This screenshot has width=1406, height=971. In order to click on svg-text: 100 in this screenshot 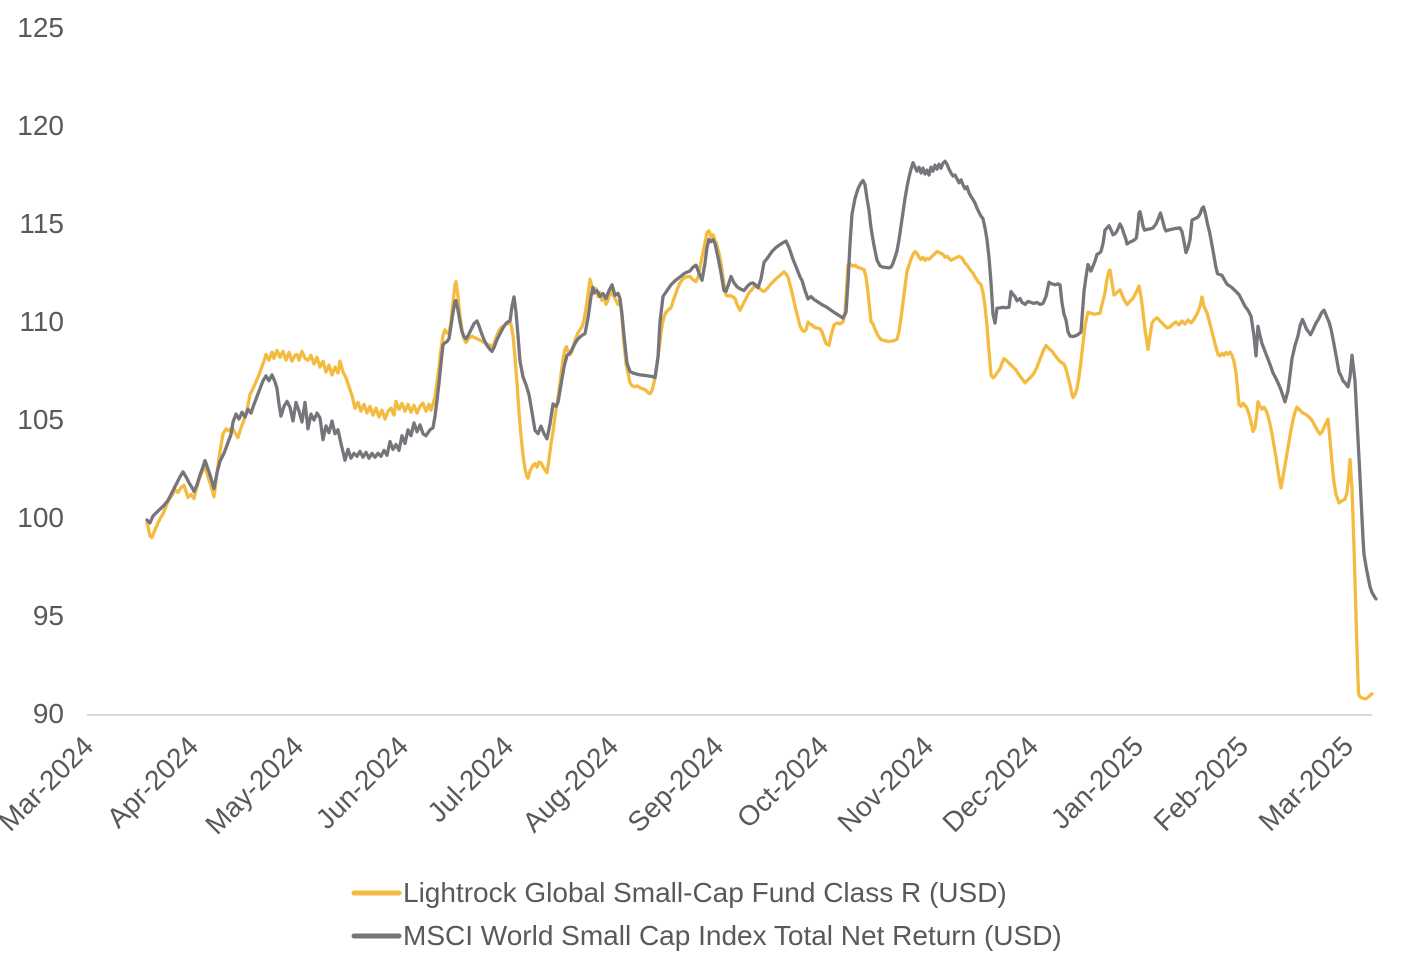, I will do `click(40, 517)`.